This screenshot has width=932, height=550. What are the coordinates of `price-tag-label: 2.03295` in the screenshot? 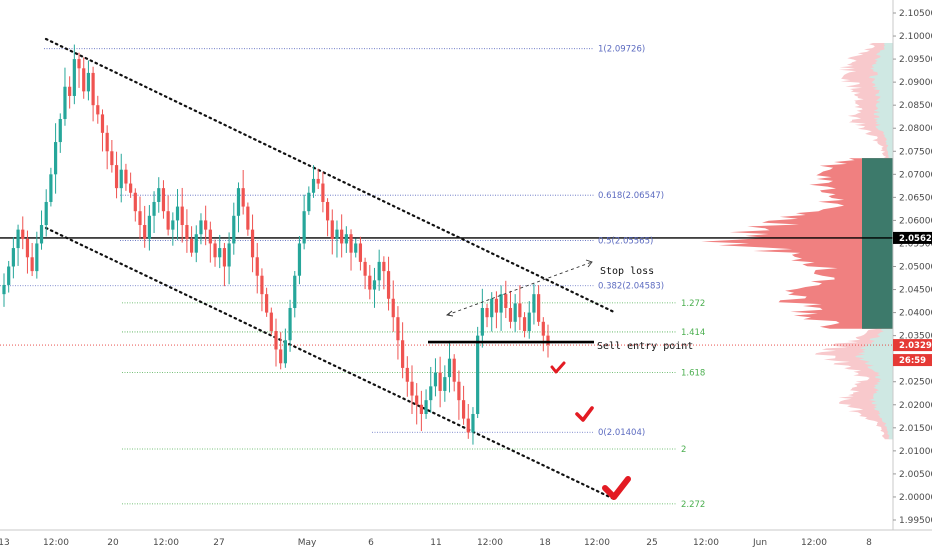 It's located at (915, 346).